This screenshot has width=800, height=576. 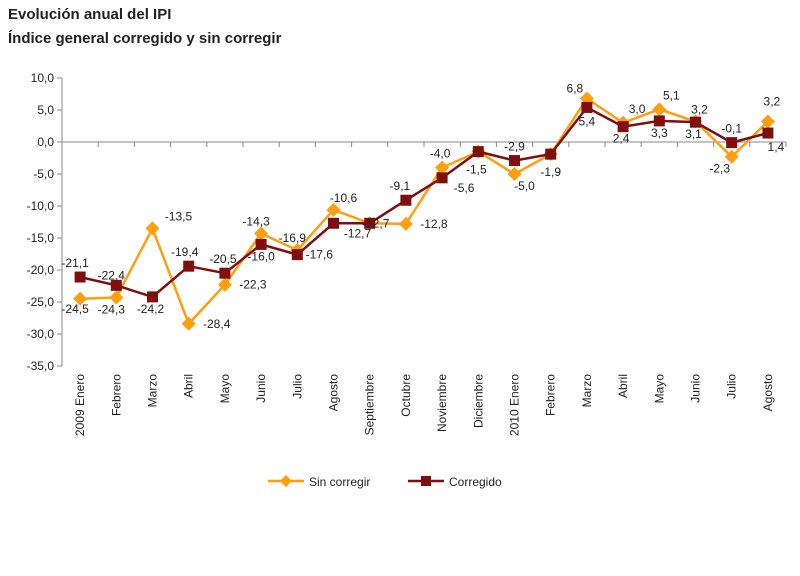 I want to click on x-tick-label: Octubre, so click(x=406, y=395).